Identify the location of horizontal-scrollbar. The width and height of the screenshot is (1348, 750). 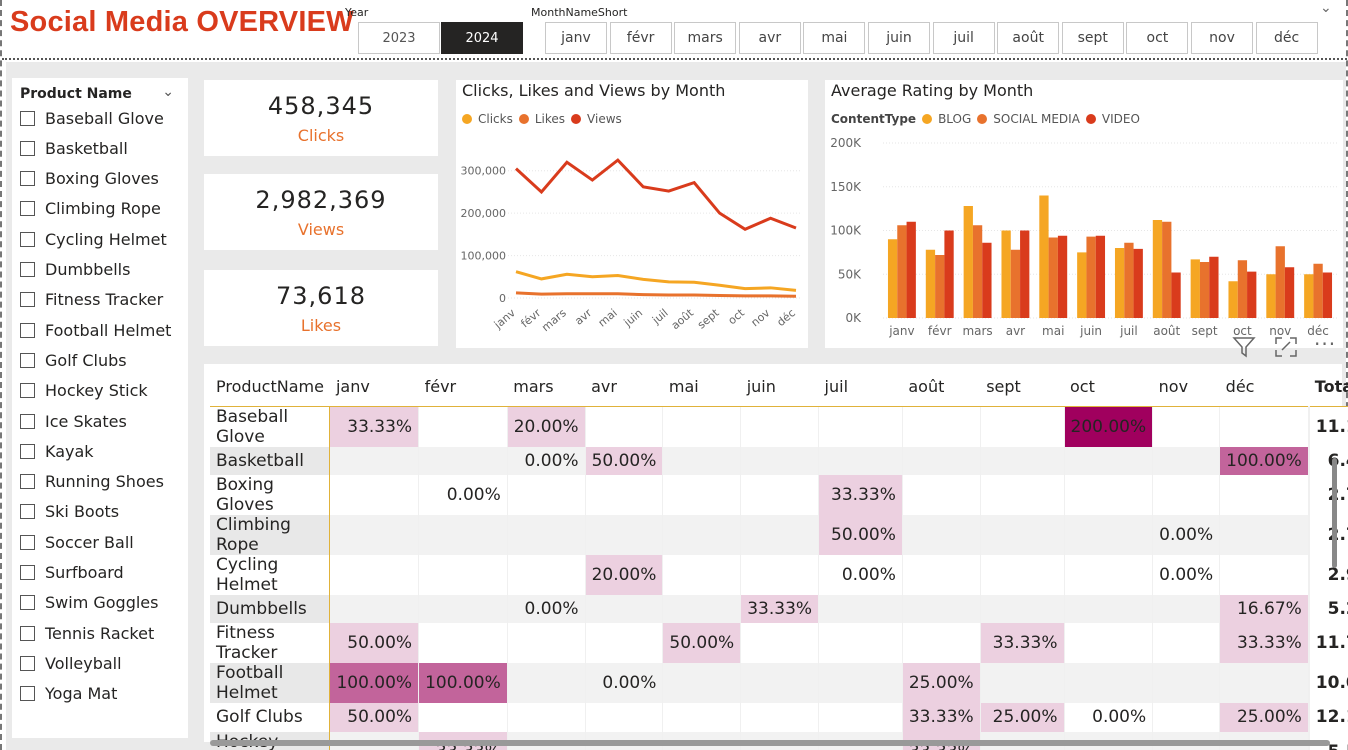
(770, 743).